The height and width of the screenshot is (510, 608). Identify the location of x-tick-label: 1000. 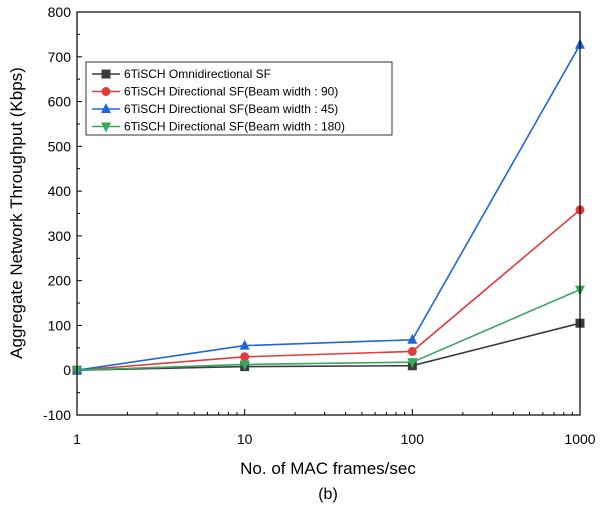
(579, 439).